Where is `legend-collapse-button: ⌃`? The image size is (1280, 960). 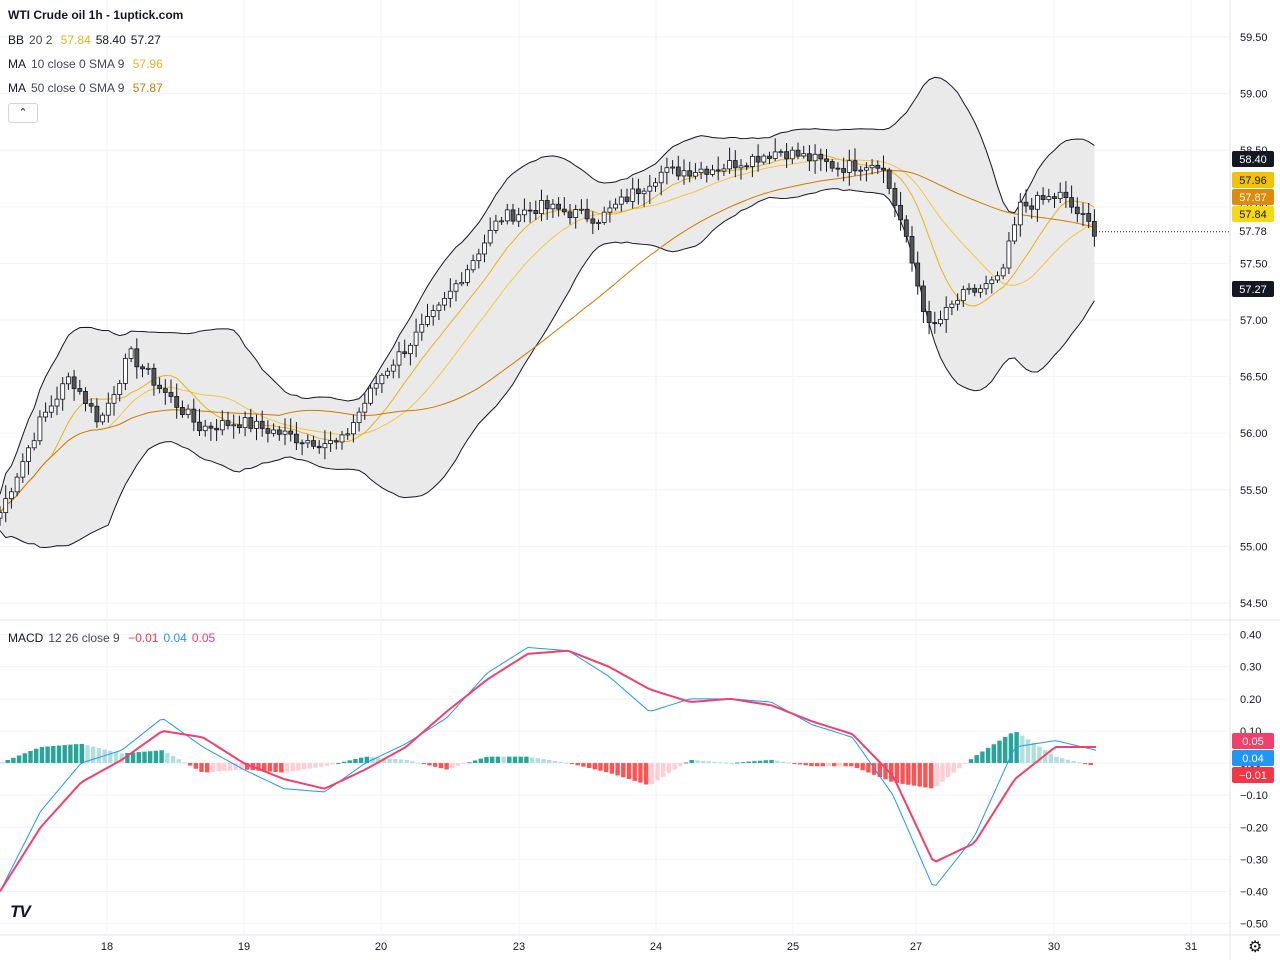
legend-collapse-button: ⌃ is located at coordinates (23, 113).